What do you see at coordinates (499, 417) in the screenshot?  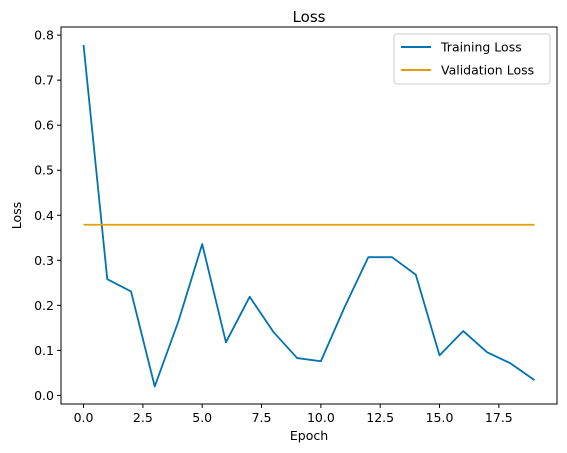 I see `x-tick-label: 17.5` at bounding box center [499, 417].